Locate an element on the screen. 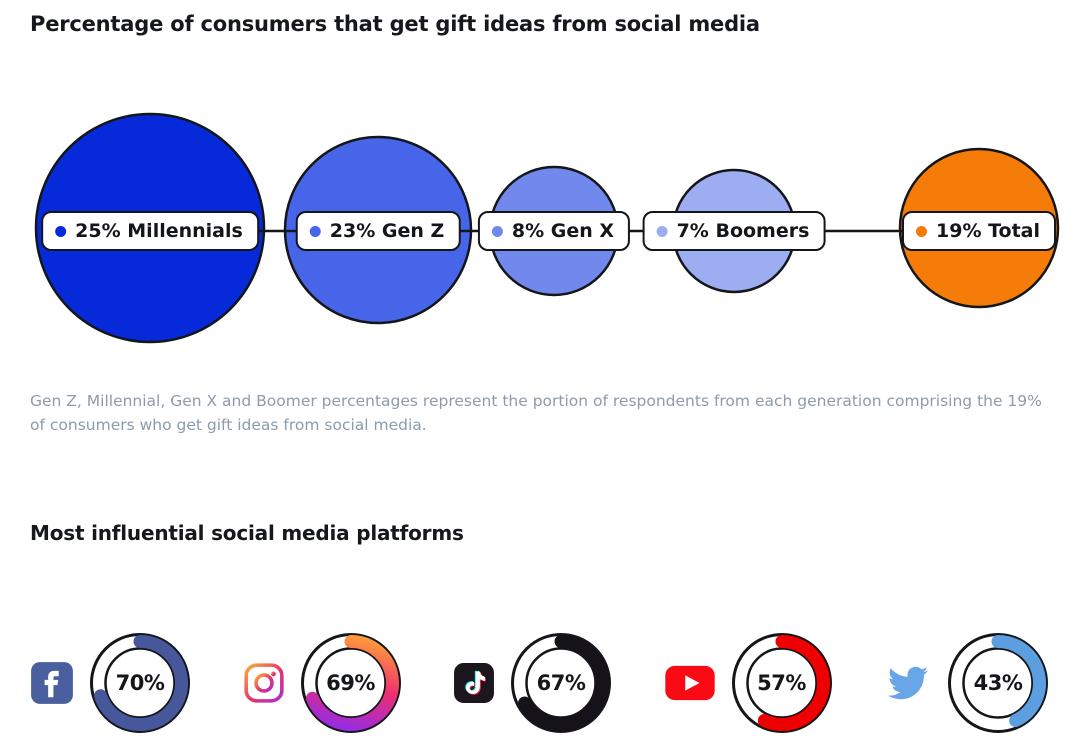  tiktok-donut-chart: 67% is located at coordinates (561, 683).